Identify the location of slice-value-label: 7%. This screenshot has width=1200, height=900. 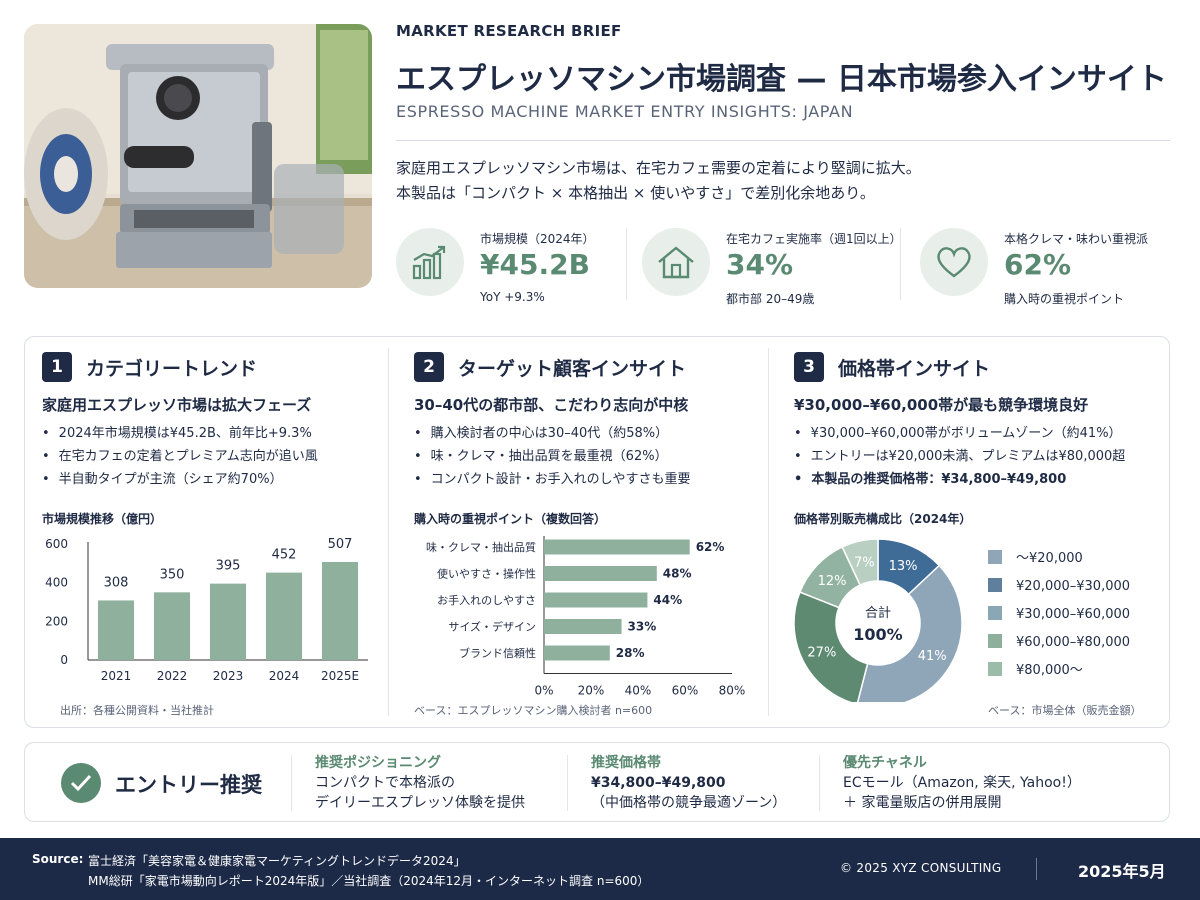
(864, 563).